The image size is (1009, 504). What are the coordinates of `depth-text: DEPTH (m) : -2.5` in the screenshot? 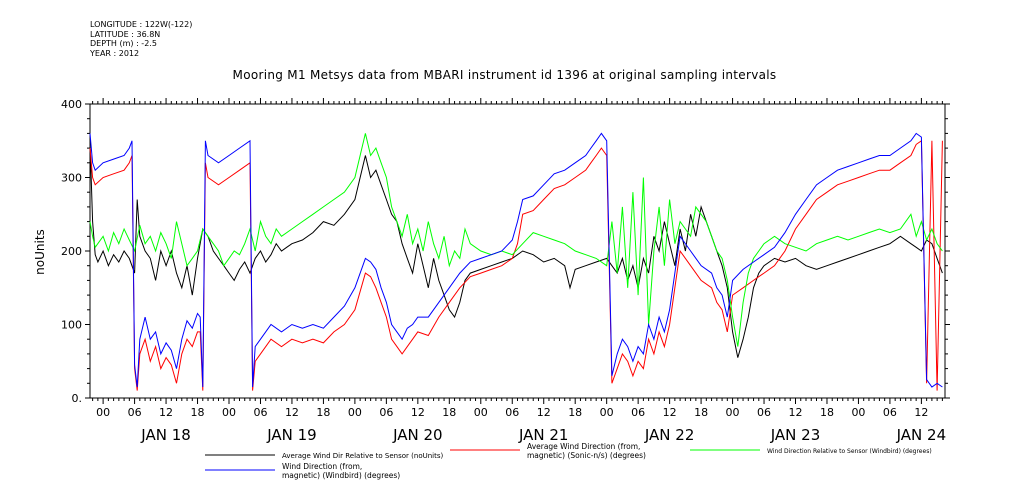 It's located at (123, 43).